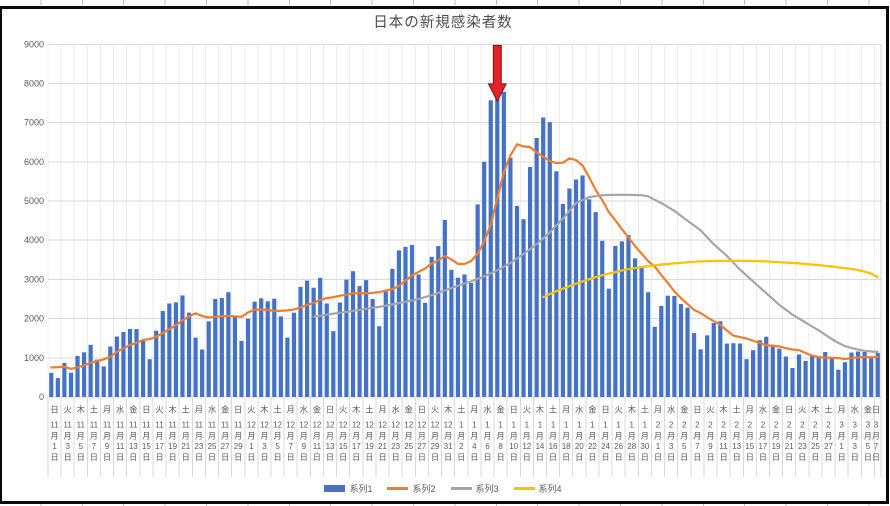 The width and height of the screenshot is (890, 506). What do you see at coordinates (710, 279) in the screenshot?
I see `line-series4` at bounding box center [710, 279].